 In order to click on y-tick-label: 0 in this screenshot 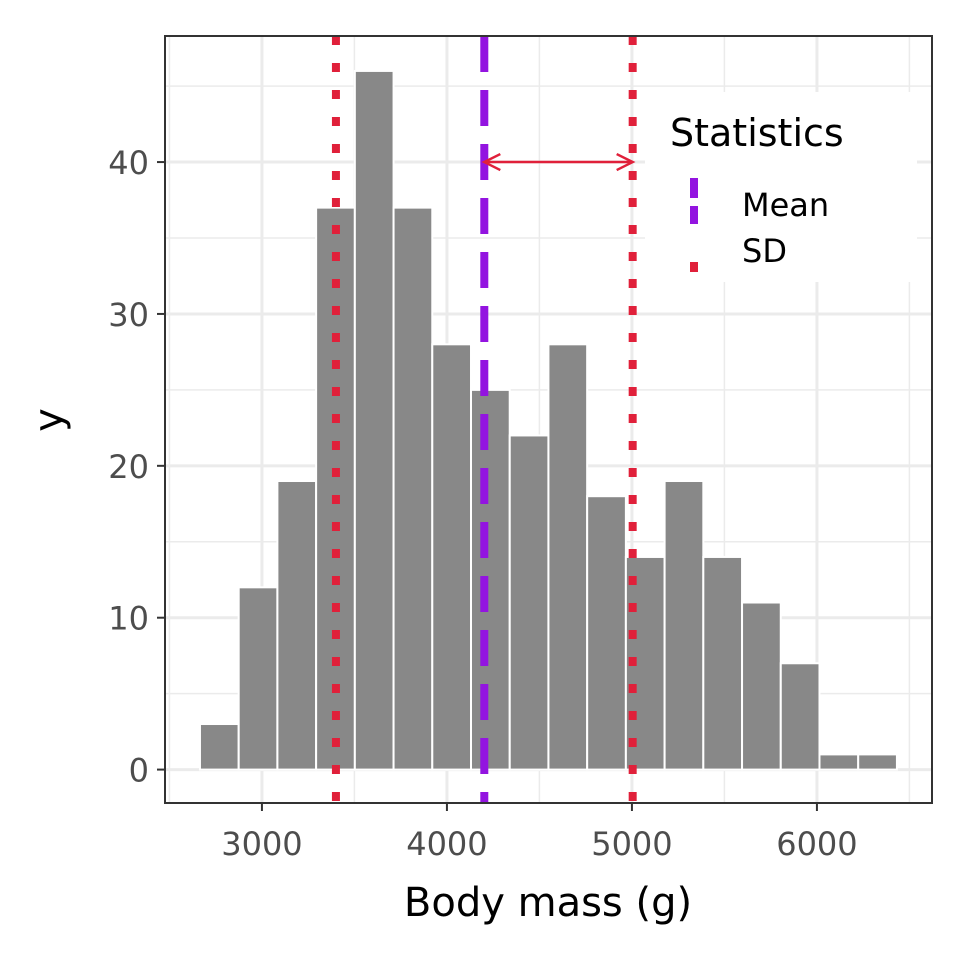, I will do `click(139, 771)`.